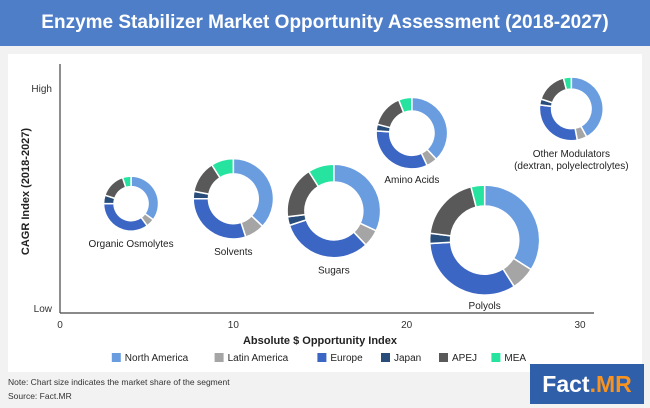 The height and width of the screenshot is (408, 650). What do you see at coordinates (43, 309) in the screenshot?
I see `y-tick-label: Low` at bounding box center [43, 309].